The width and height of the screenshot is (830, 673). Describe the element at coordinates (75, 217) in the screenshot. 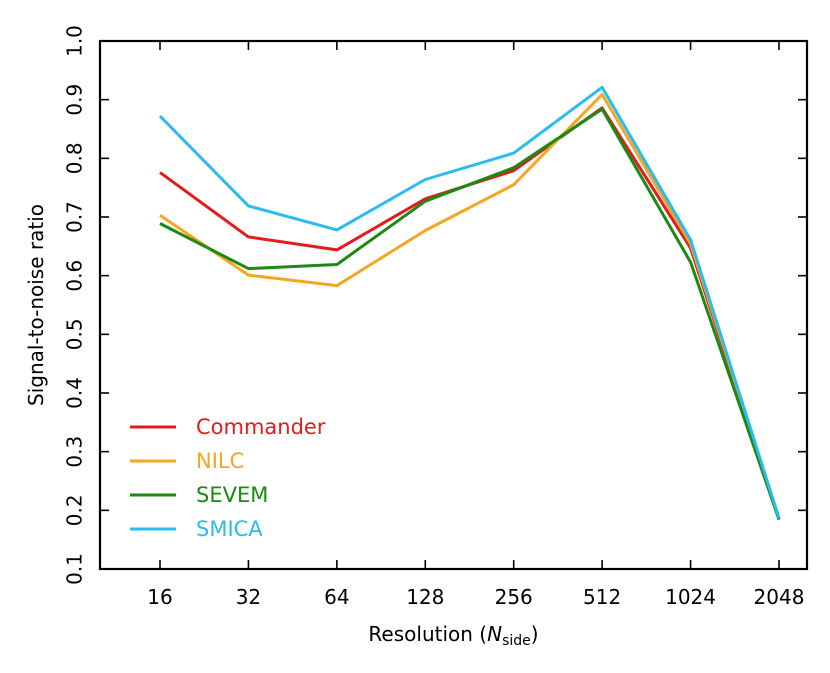

I see `y-tick-label: 0.7` at that location.